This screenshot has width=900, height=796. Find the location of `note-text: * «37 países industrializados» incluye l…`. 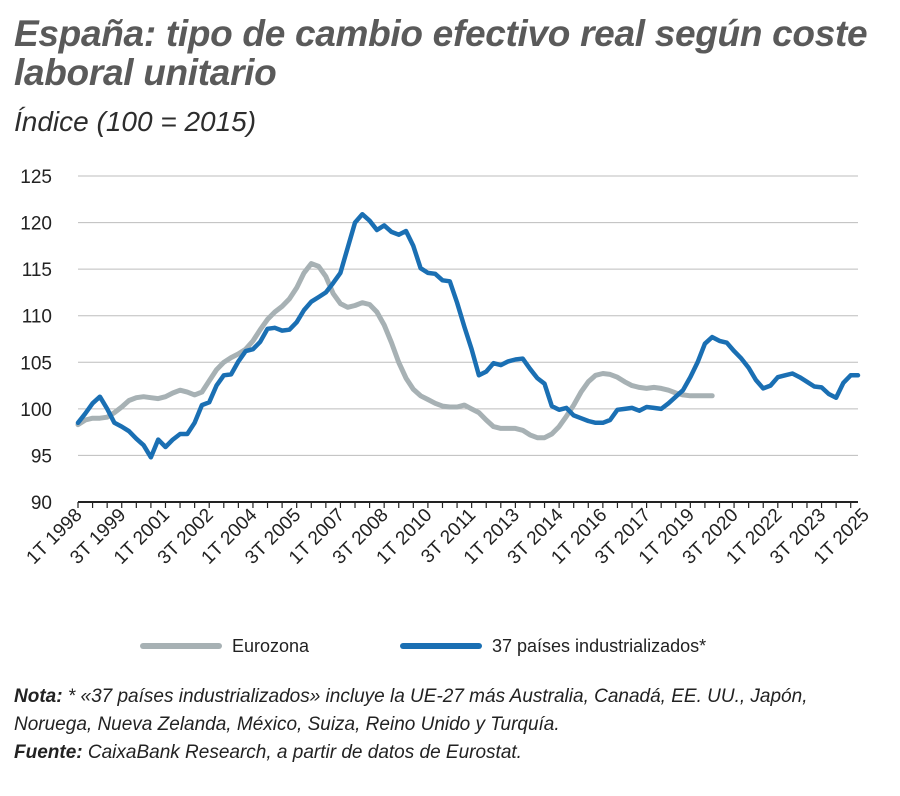

note-text: * «37 países industrializados» incluye l… is located at coordinates (411, 710).